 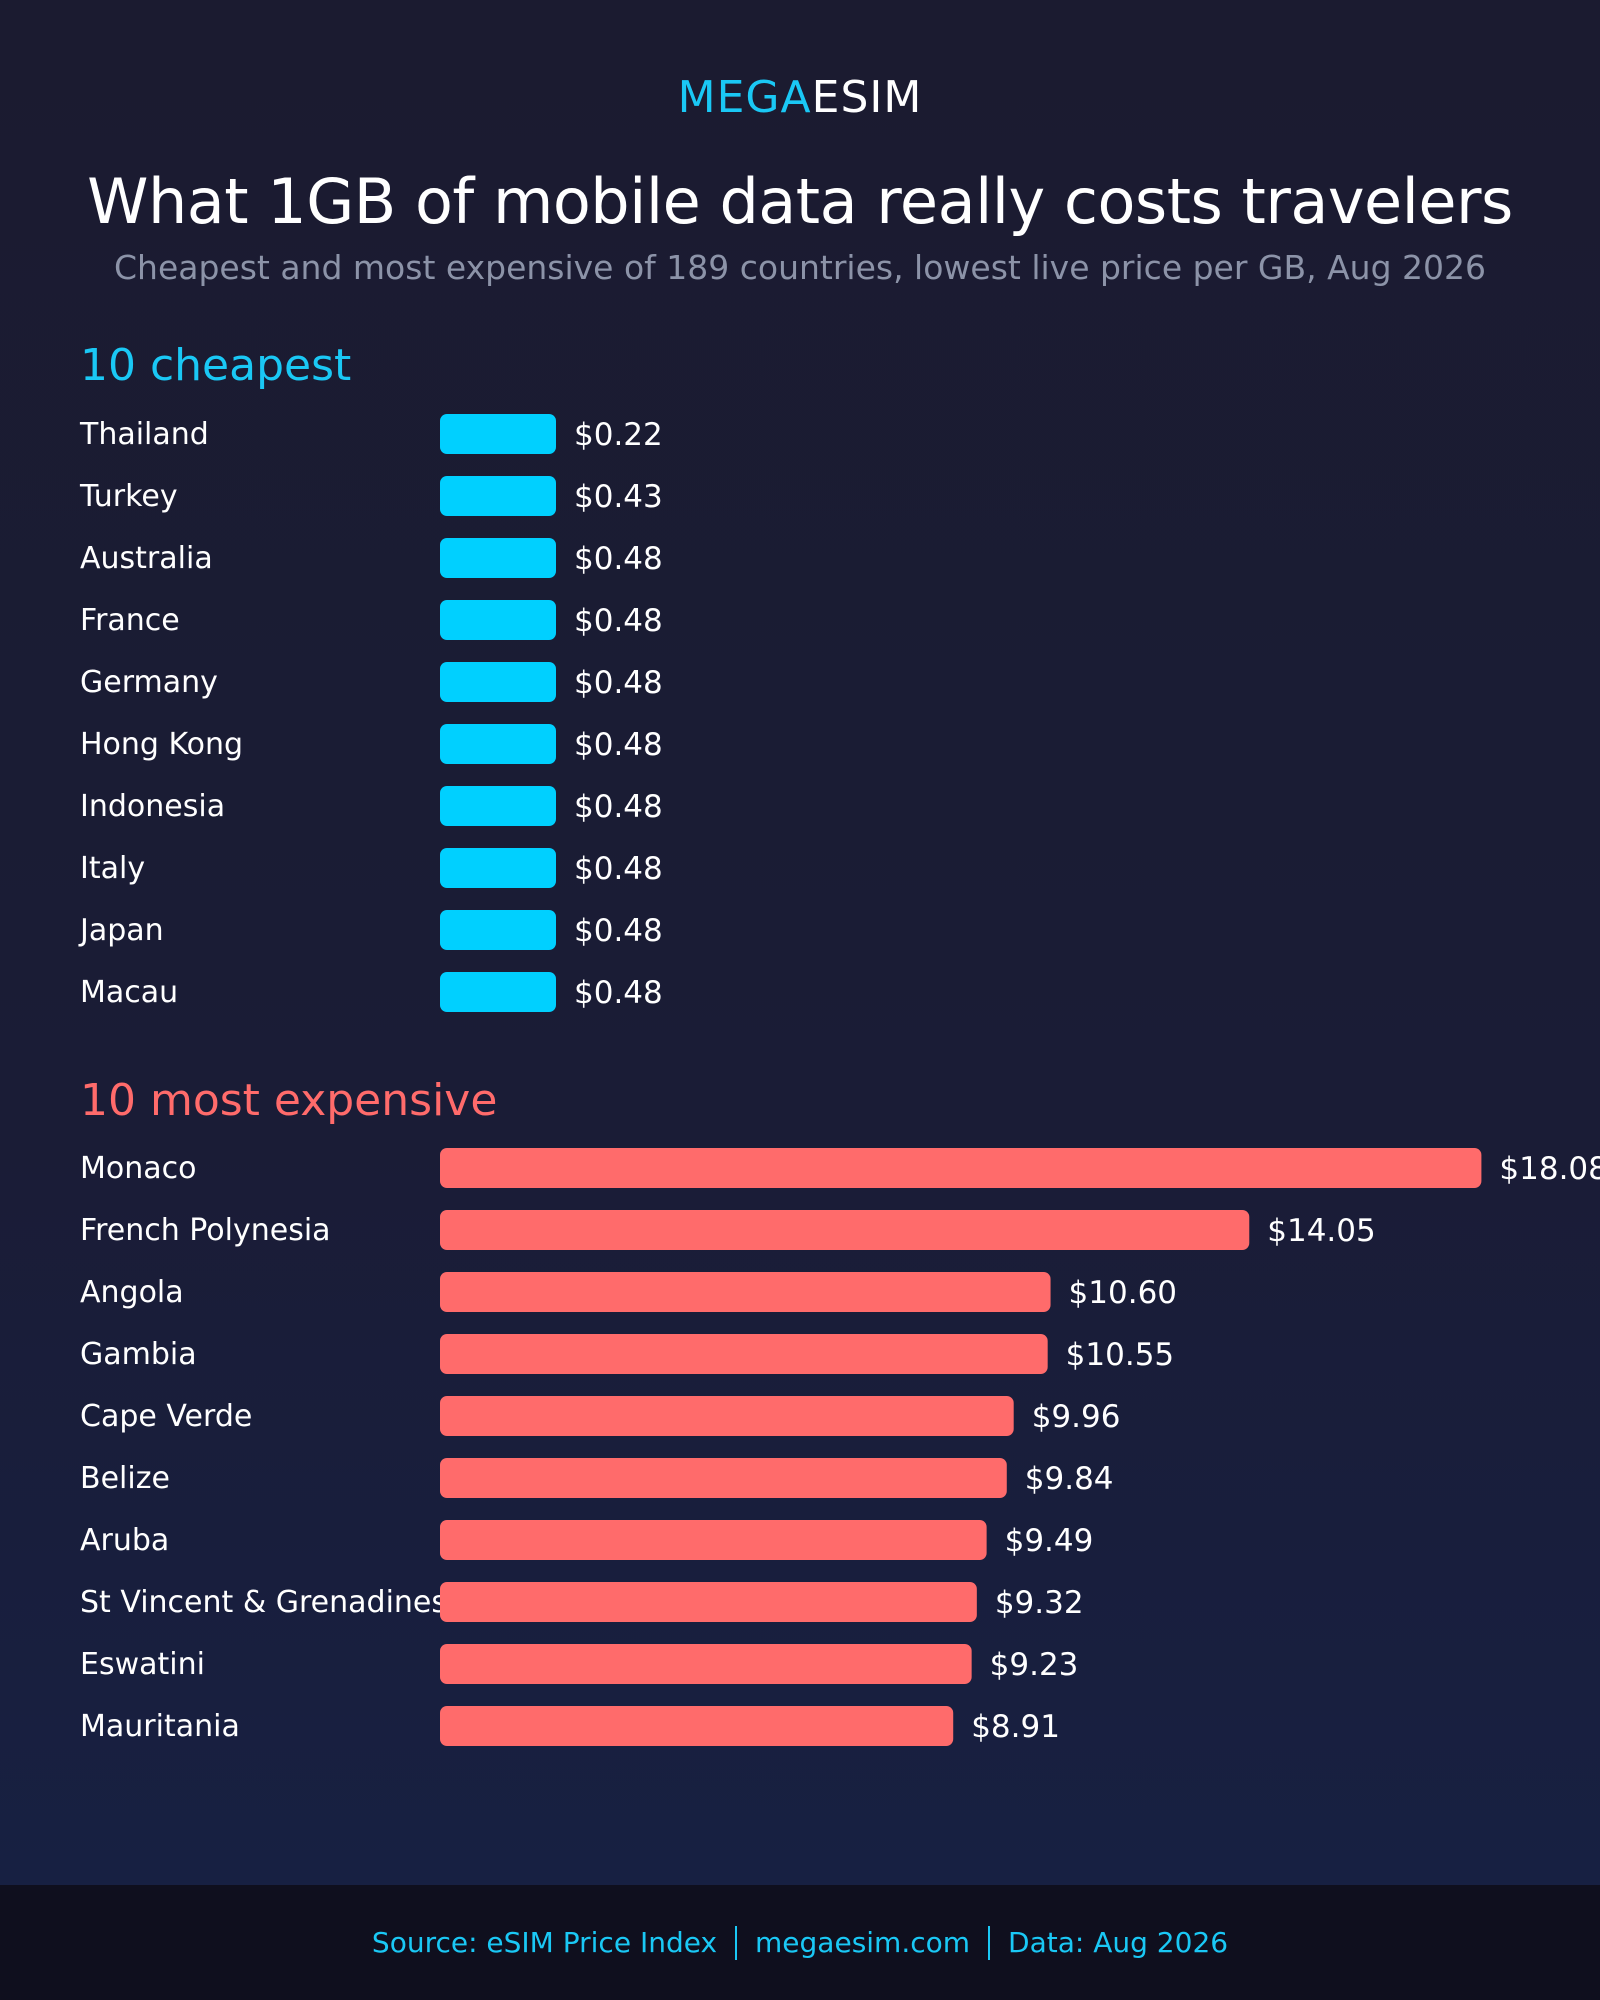 What do you see at coordinates (1069, 1479) in the screenshot?
I see `value-label-expensive: $9.84` at bounding box center [1069, 1479].